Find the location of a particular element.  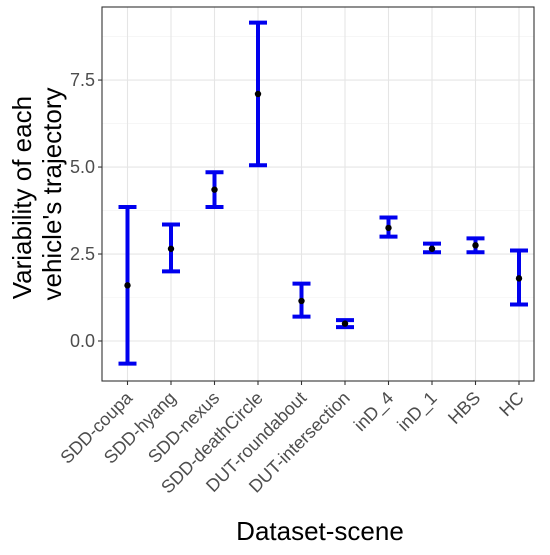

y-tick-label: 7.5 is located at coordinates (82, 80).